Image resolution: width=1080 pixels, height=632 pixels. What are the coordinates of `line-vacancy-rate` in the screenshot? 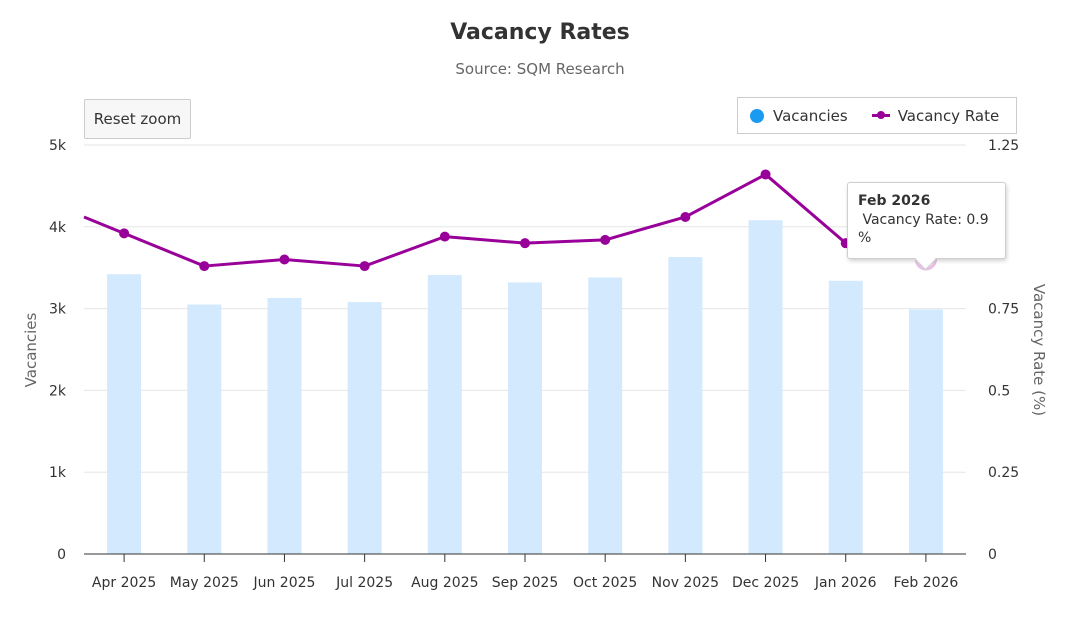 It's located at (505, 220).